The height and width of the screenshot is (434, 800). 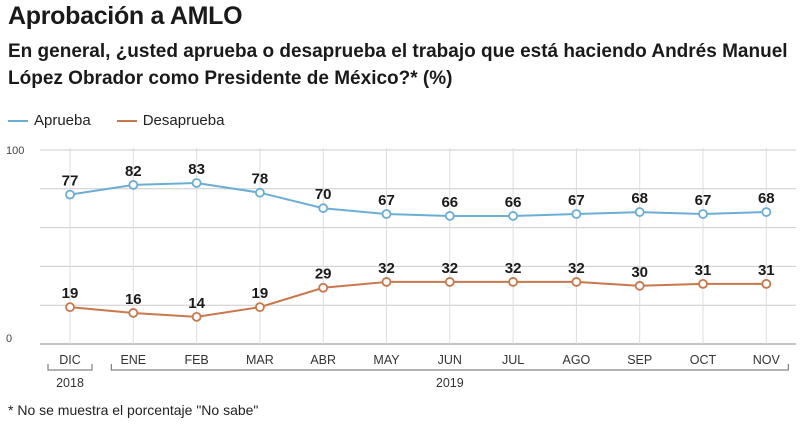 What do you see at coordinates (323, 274) in the screenshot?
I see `data-label-desaprueba-abr: 29` at bounding box center [323, 274].